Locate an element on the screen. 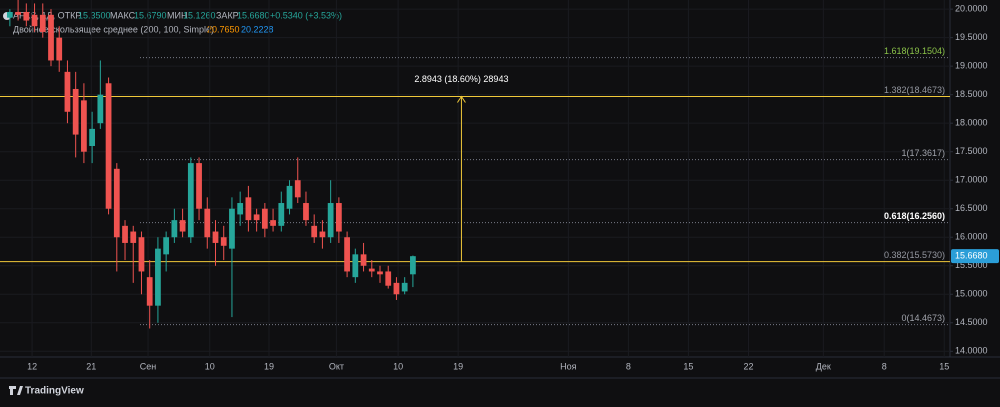 This screenshot has height=407, width=1000. ma1-value: 20.7650 is located at coordinates (223, 29).